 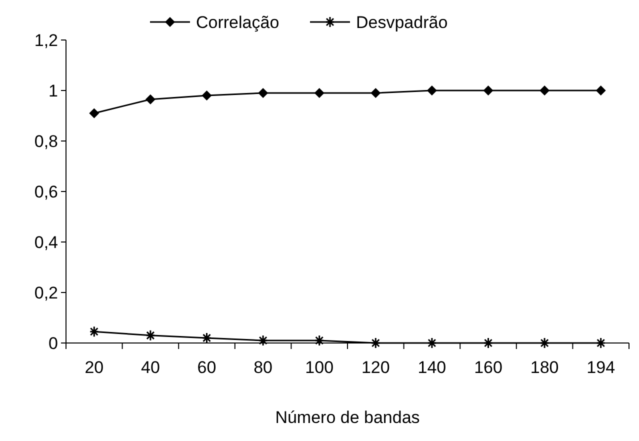 What do you see at coordinates (46, 141) in the screenshot?
I see `y-tick-label: 0,8` at bounding box center [46, 141].